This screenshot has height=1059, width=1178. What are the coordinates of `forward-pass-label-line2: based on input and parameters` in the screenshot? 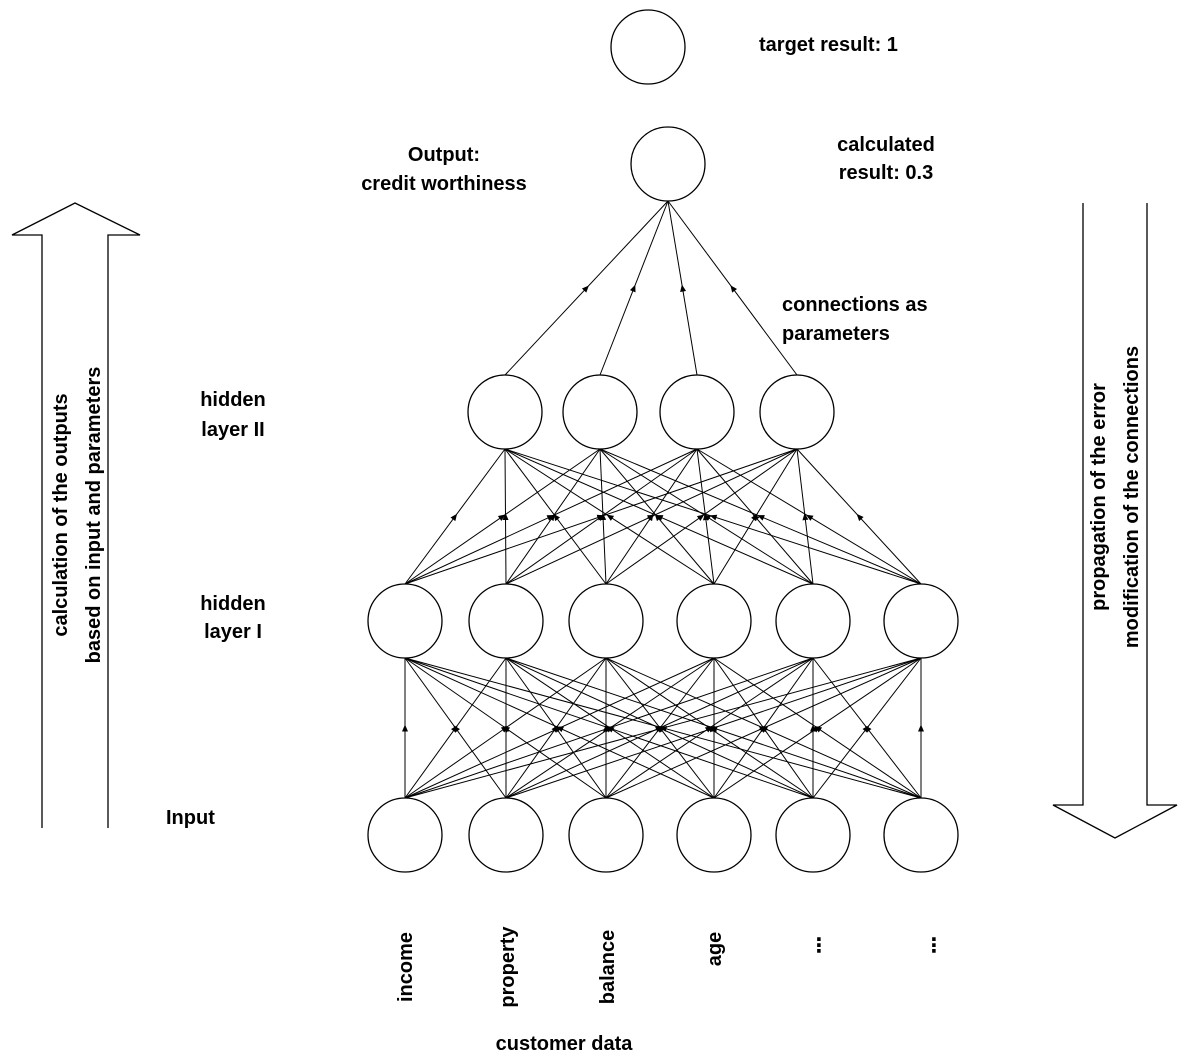 It's located at (94, 515).